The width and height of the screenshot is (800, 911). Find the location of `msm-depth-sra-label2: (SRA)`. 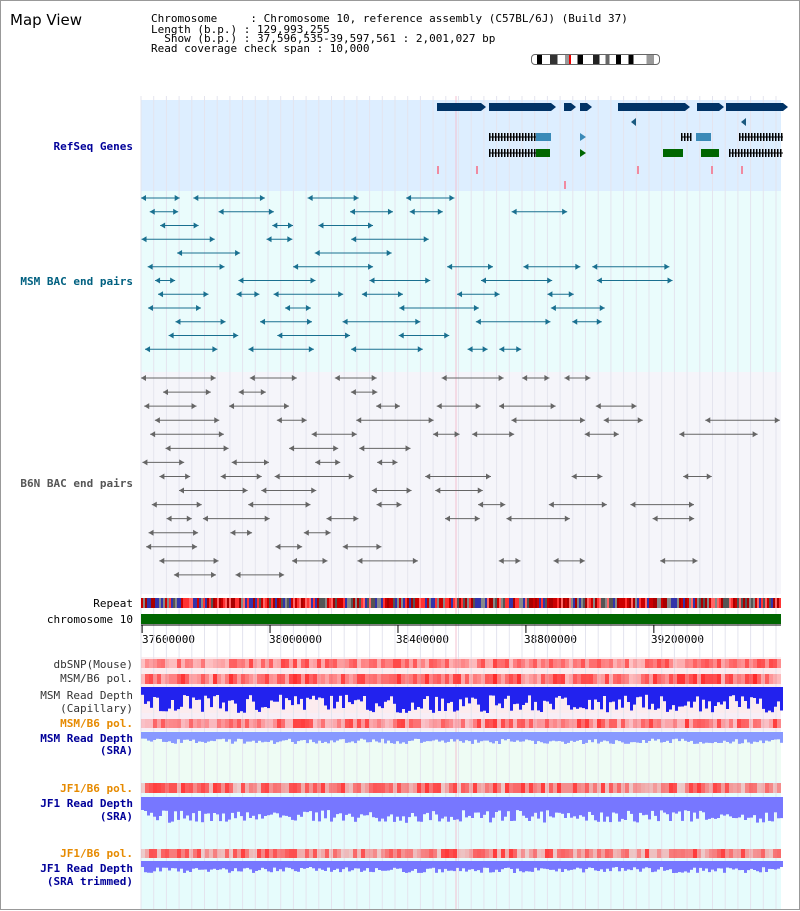

msm-depth-sra-label2: (SRA) is located at coordinates (116, 750).